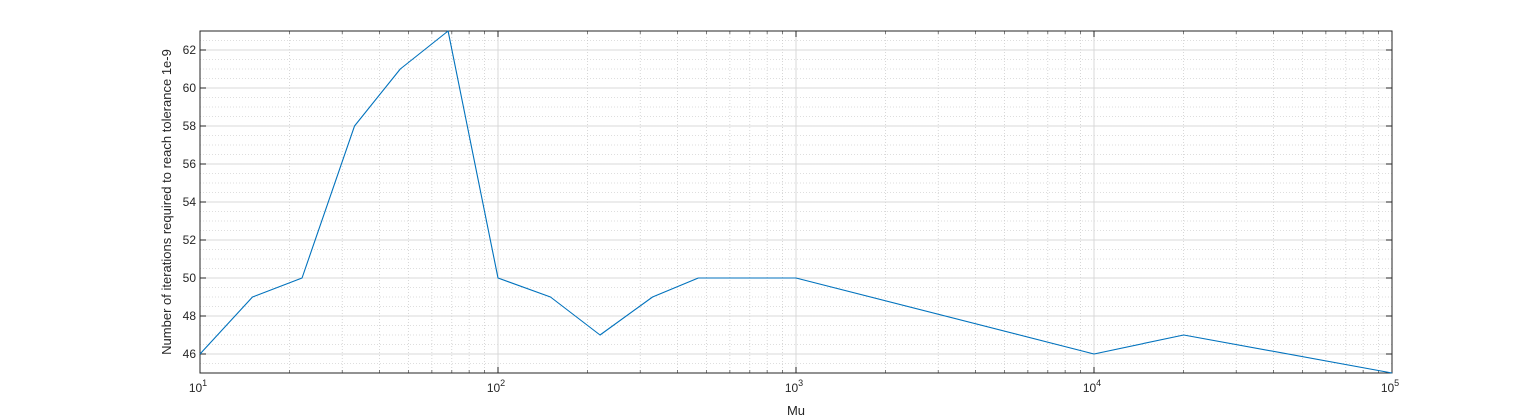  I want to click on x-tick-label: 10², so click(496, 386).